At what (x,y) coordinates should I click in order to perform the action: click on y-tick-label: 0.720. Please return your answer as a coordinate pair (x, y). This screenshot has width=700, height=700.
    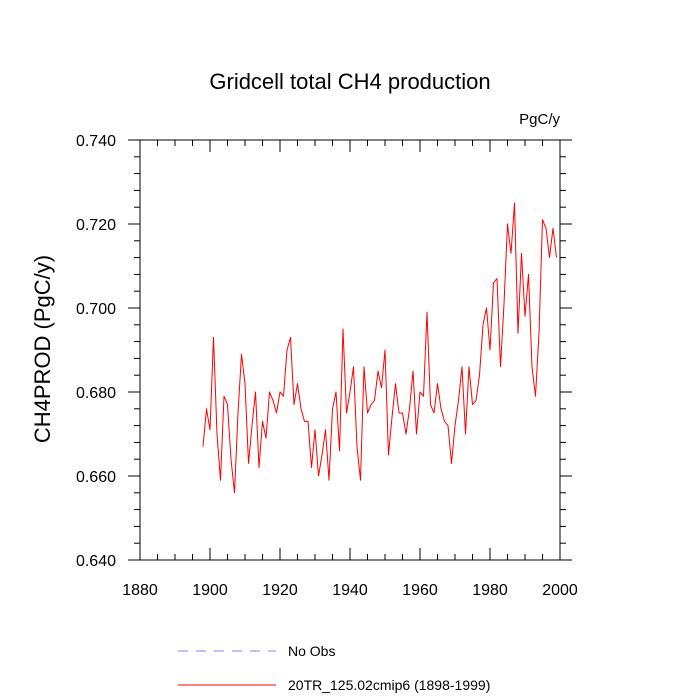
    Looking at the image, I should click on (96, 225).